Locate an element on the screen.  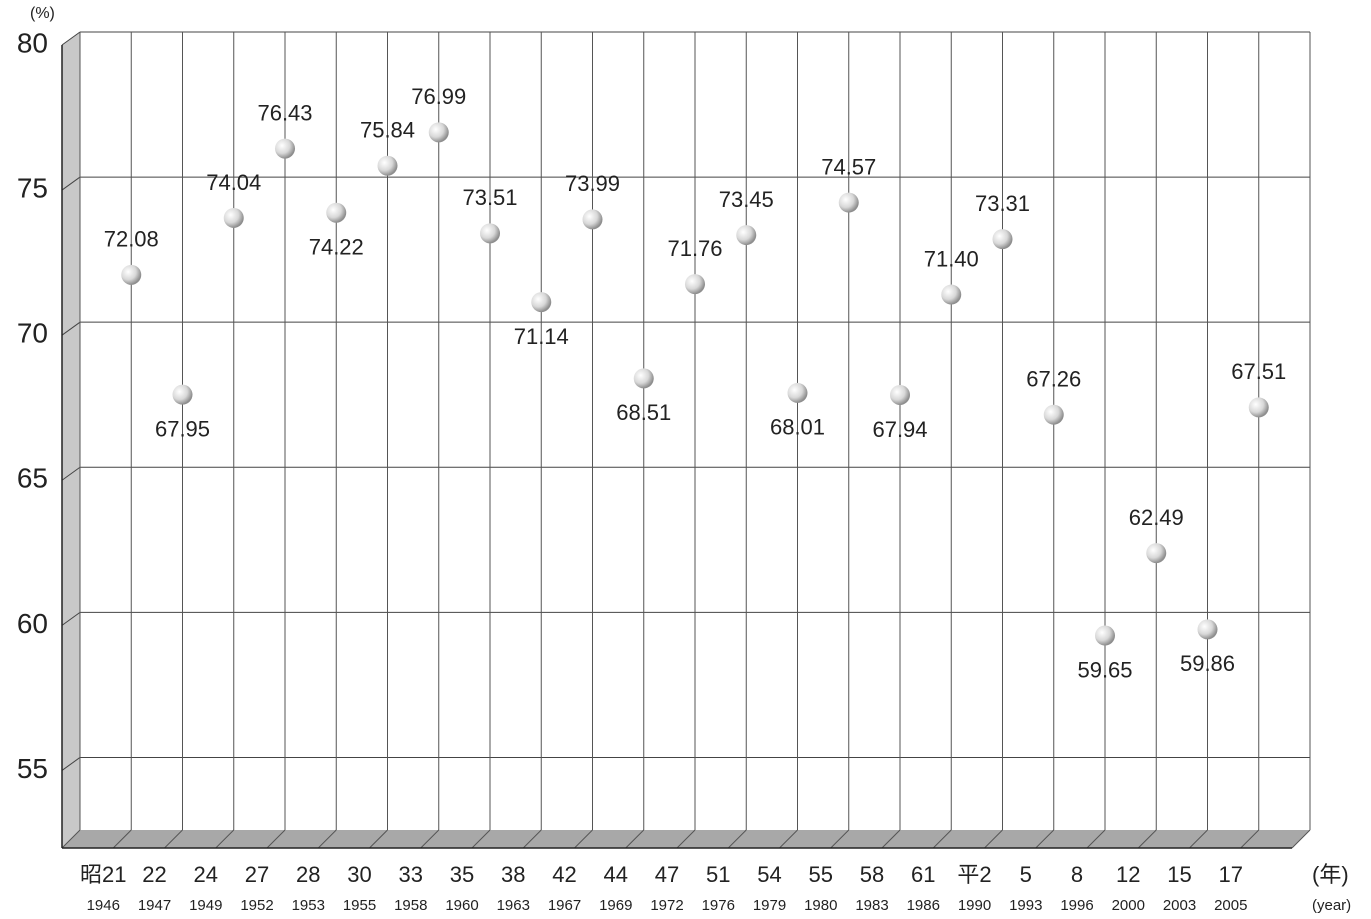
data-label: 67.51 is located at coordinates (1258, 371).